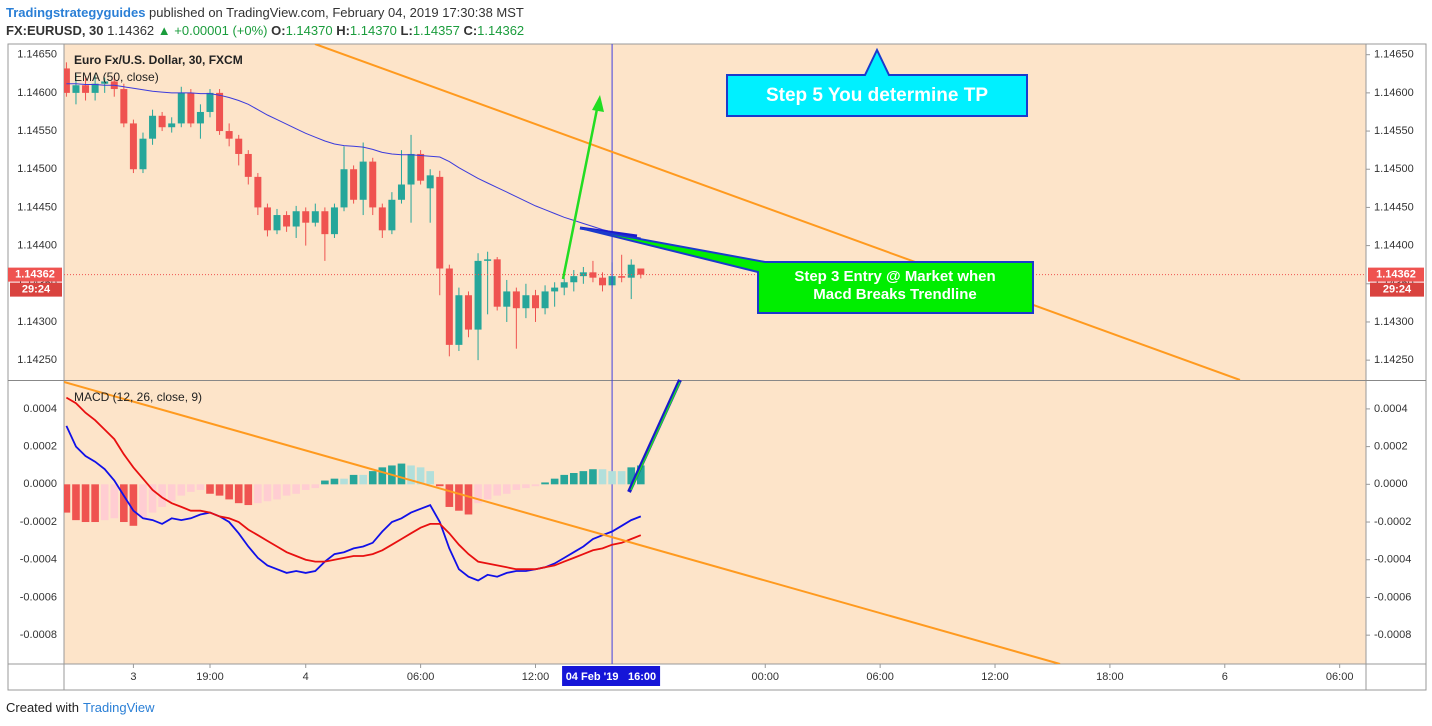  What do you see at coordinates (436, 30) in the screenshot?
I see `ohlc-value: 1.14357` at bounding box center [436, 30].